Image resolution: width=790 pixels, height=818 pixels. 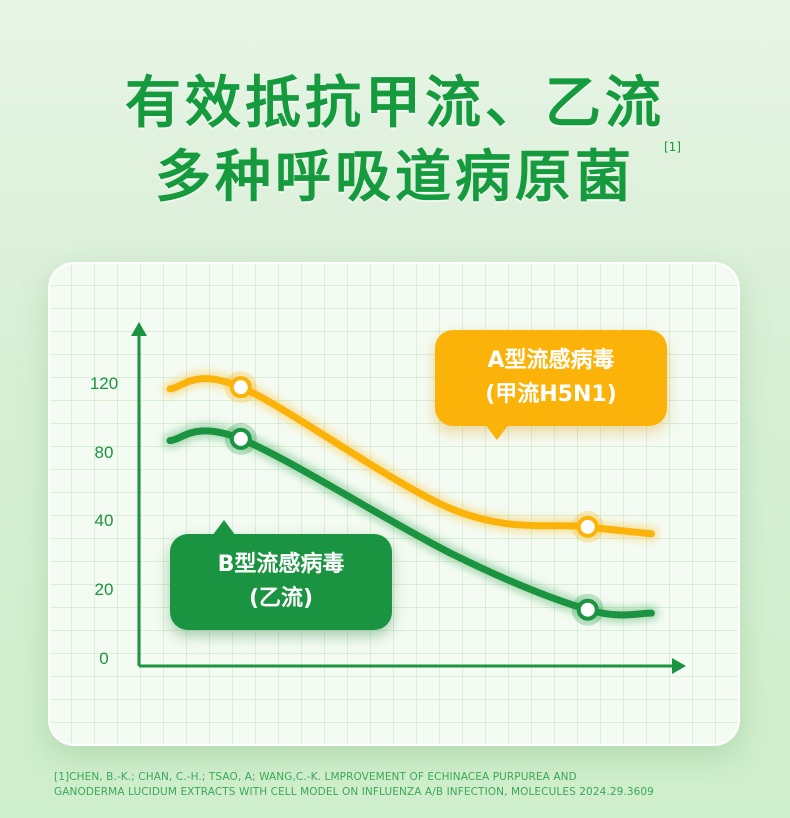 I want to click on y-tick-label: 20, so click(x=104, y=589).